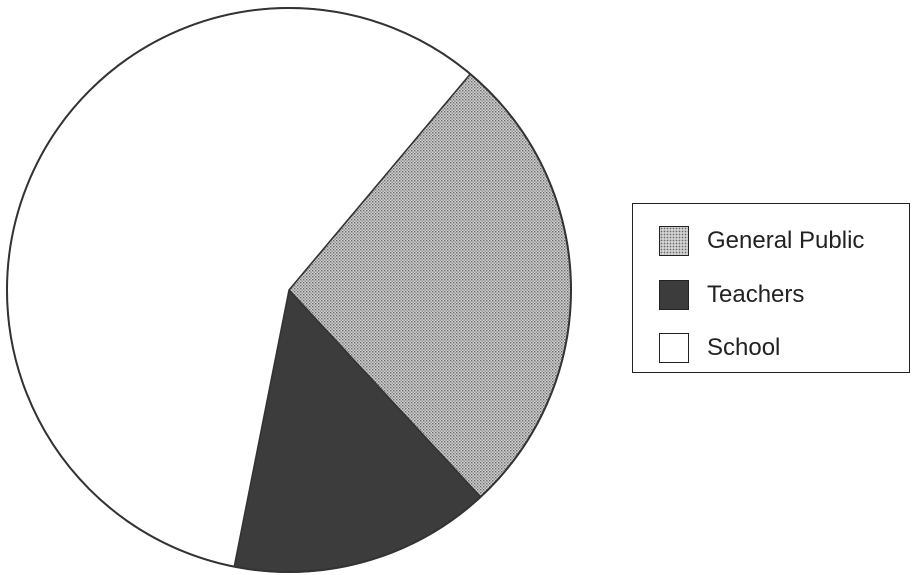 The height and width of the screenshot is (575, 912). What do you see at coordinates (674, 241) in the screenshot?
I see `legend-swatch-general-public` at bounding box center [674, 241].